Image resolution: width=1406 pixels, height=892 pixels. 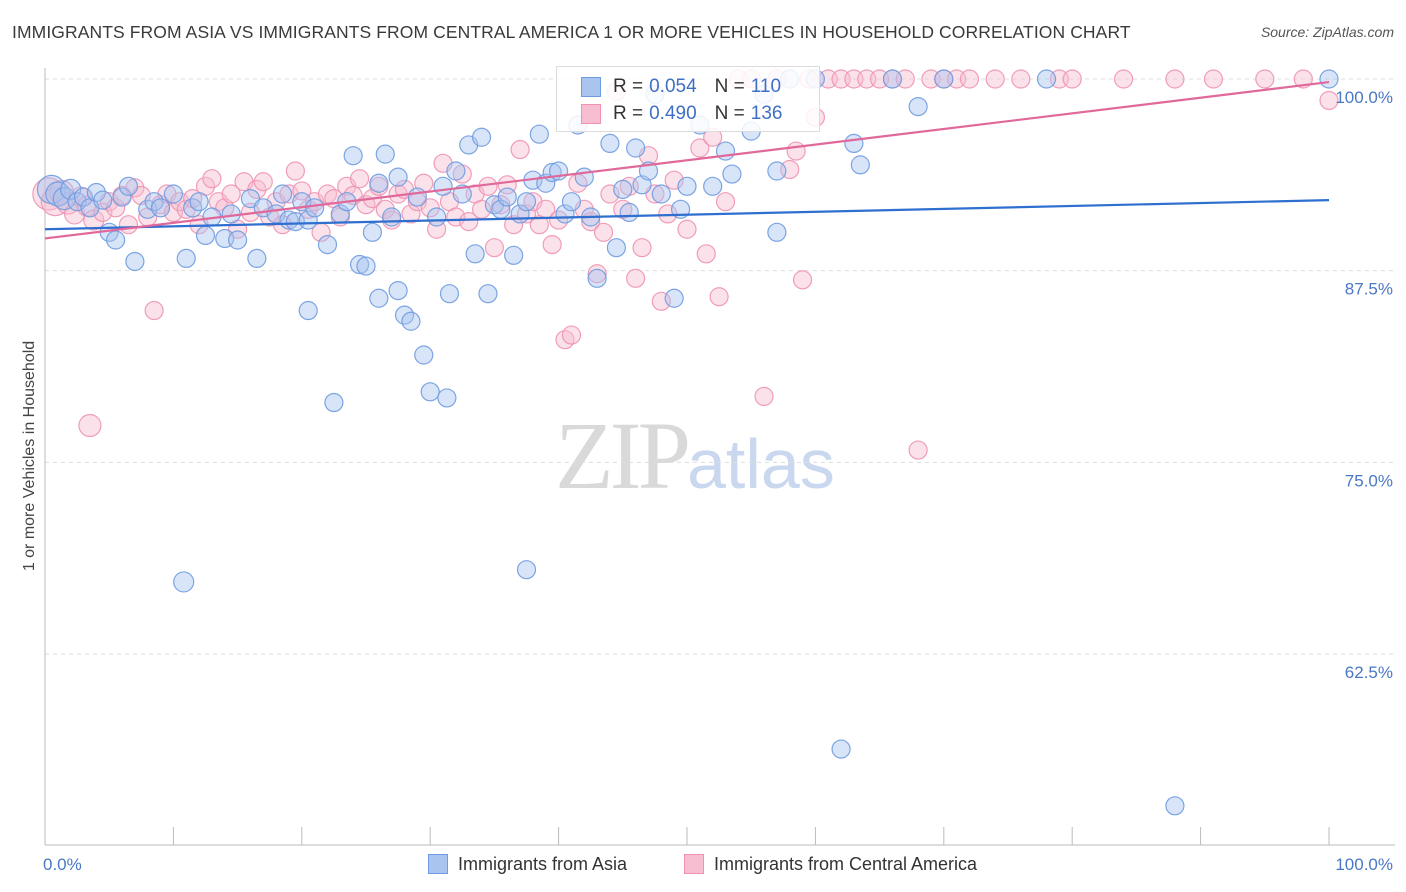 I want to click on legend-n-label-central: N =, so click(x=729, y=113).